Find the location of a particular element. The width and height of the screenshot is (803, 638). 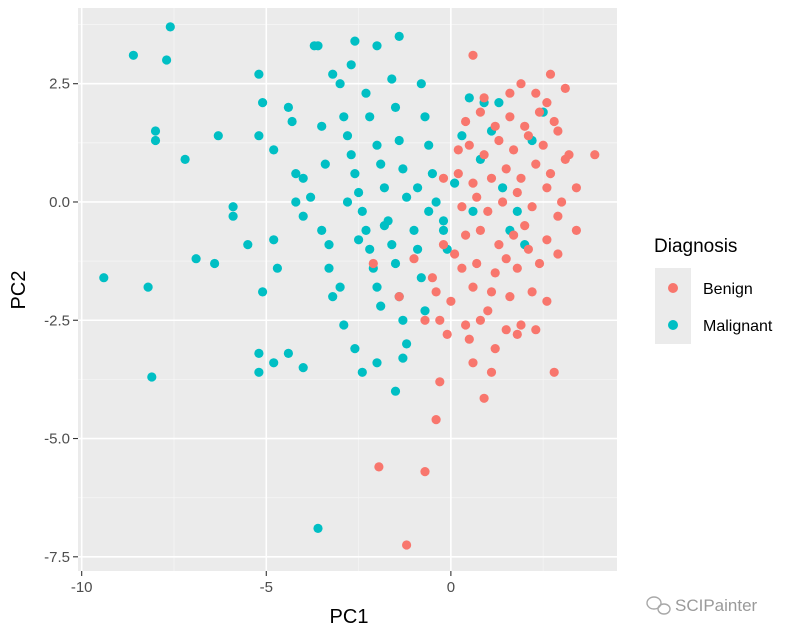

legend-key-malignant is located at coordinates (673, 325).